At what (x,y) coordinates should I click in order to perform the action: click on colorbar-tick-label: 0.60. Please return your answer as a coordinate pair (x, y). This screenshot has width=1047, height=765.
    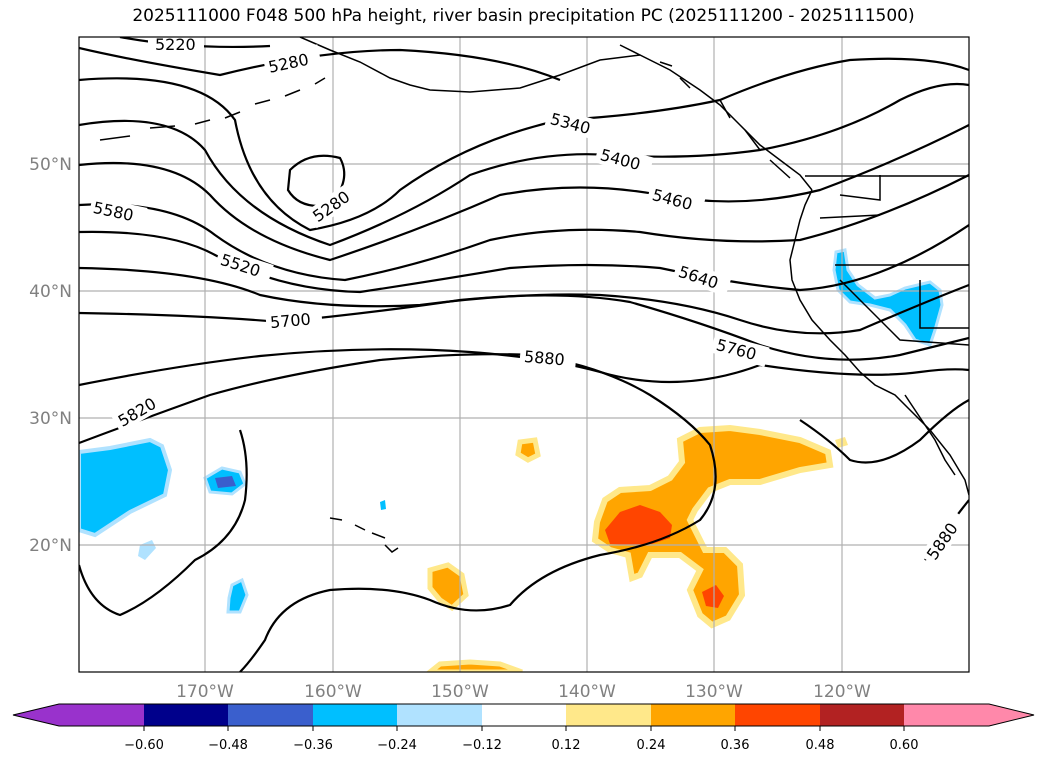
    Looking at the image, I should click on (904, 745).